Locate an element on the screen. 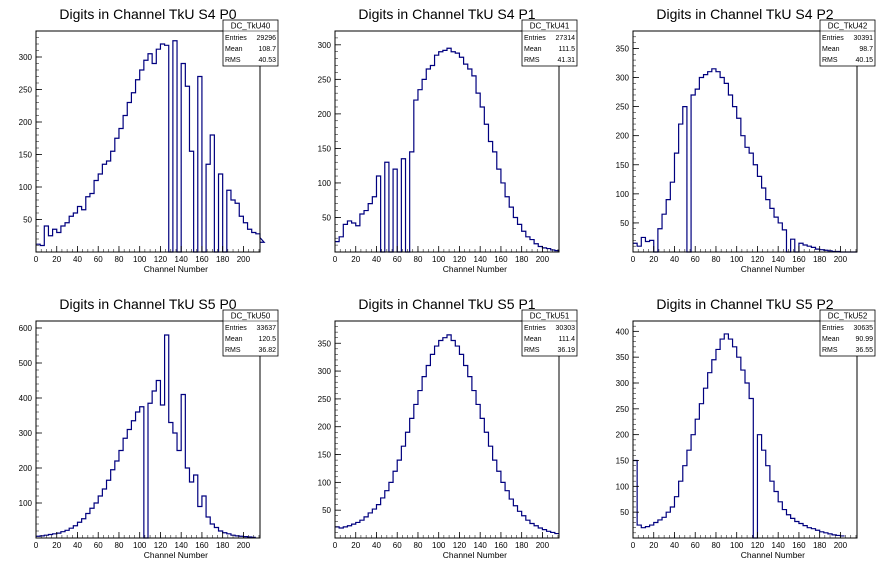 The image size is (896, 574). plot-frame is located at coordinates (148, 429).